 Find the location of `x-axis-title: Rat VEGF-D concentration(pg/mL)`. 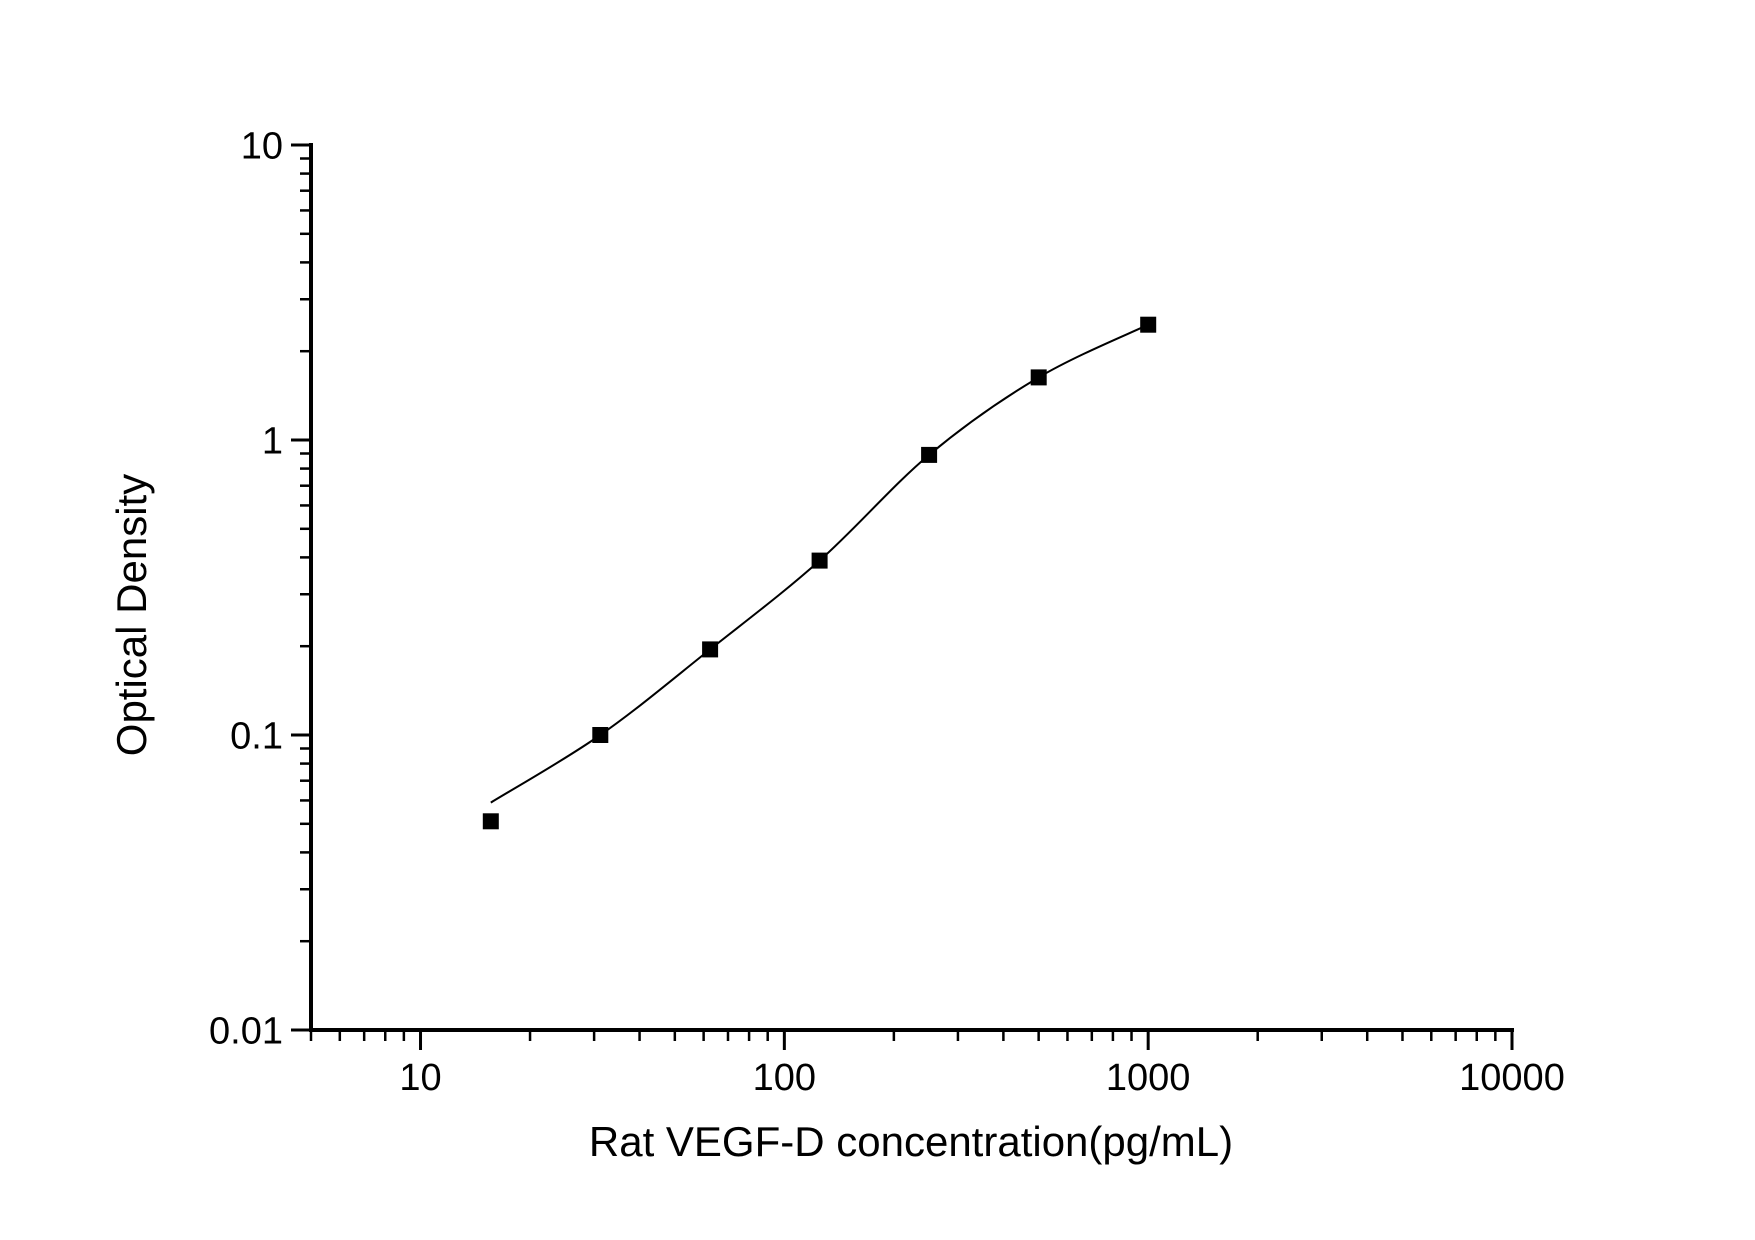

x-axis-title: Rat VEGF-D concentration(pg/mL) is located at coordinates (911, 1141).